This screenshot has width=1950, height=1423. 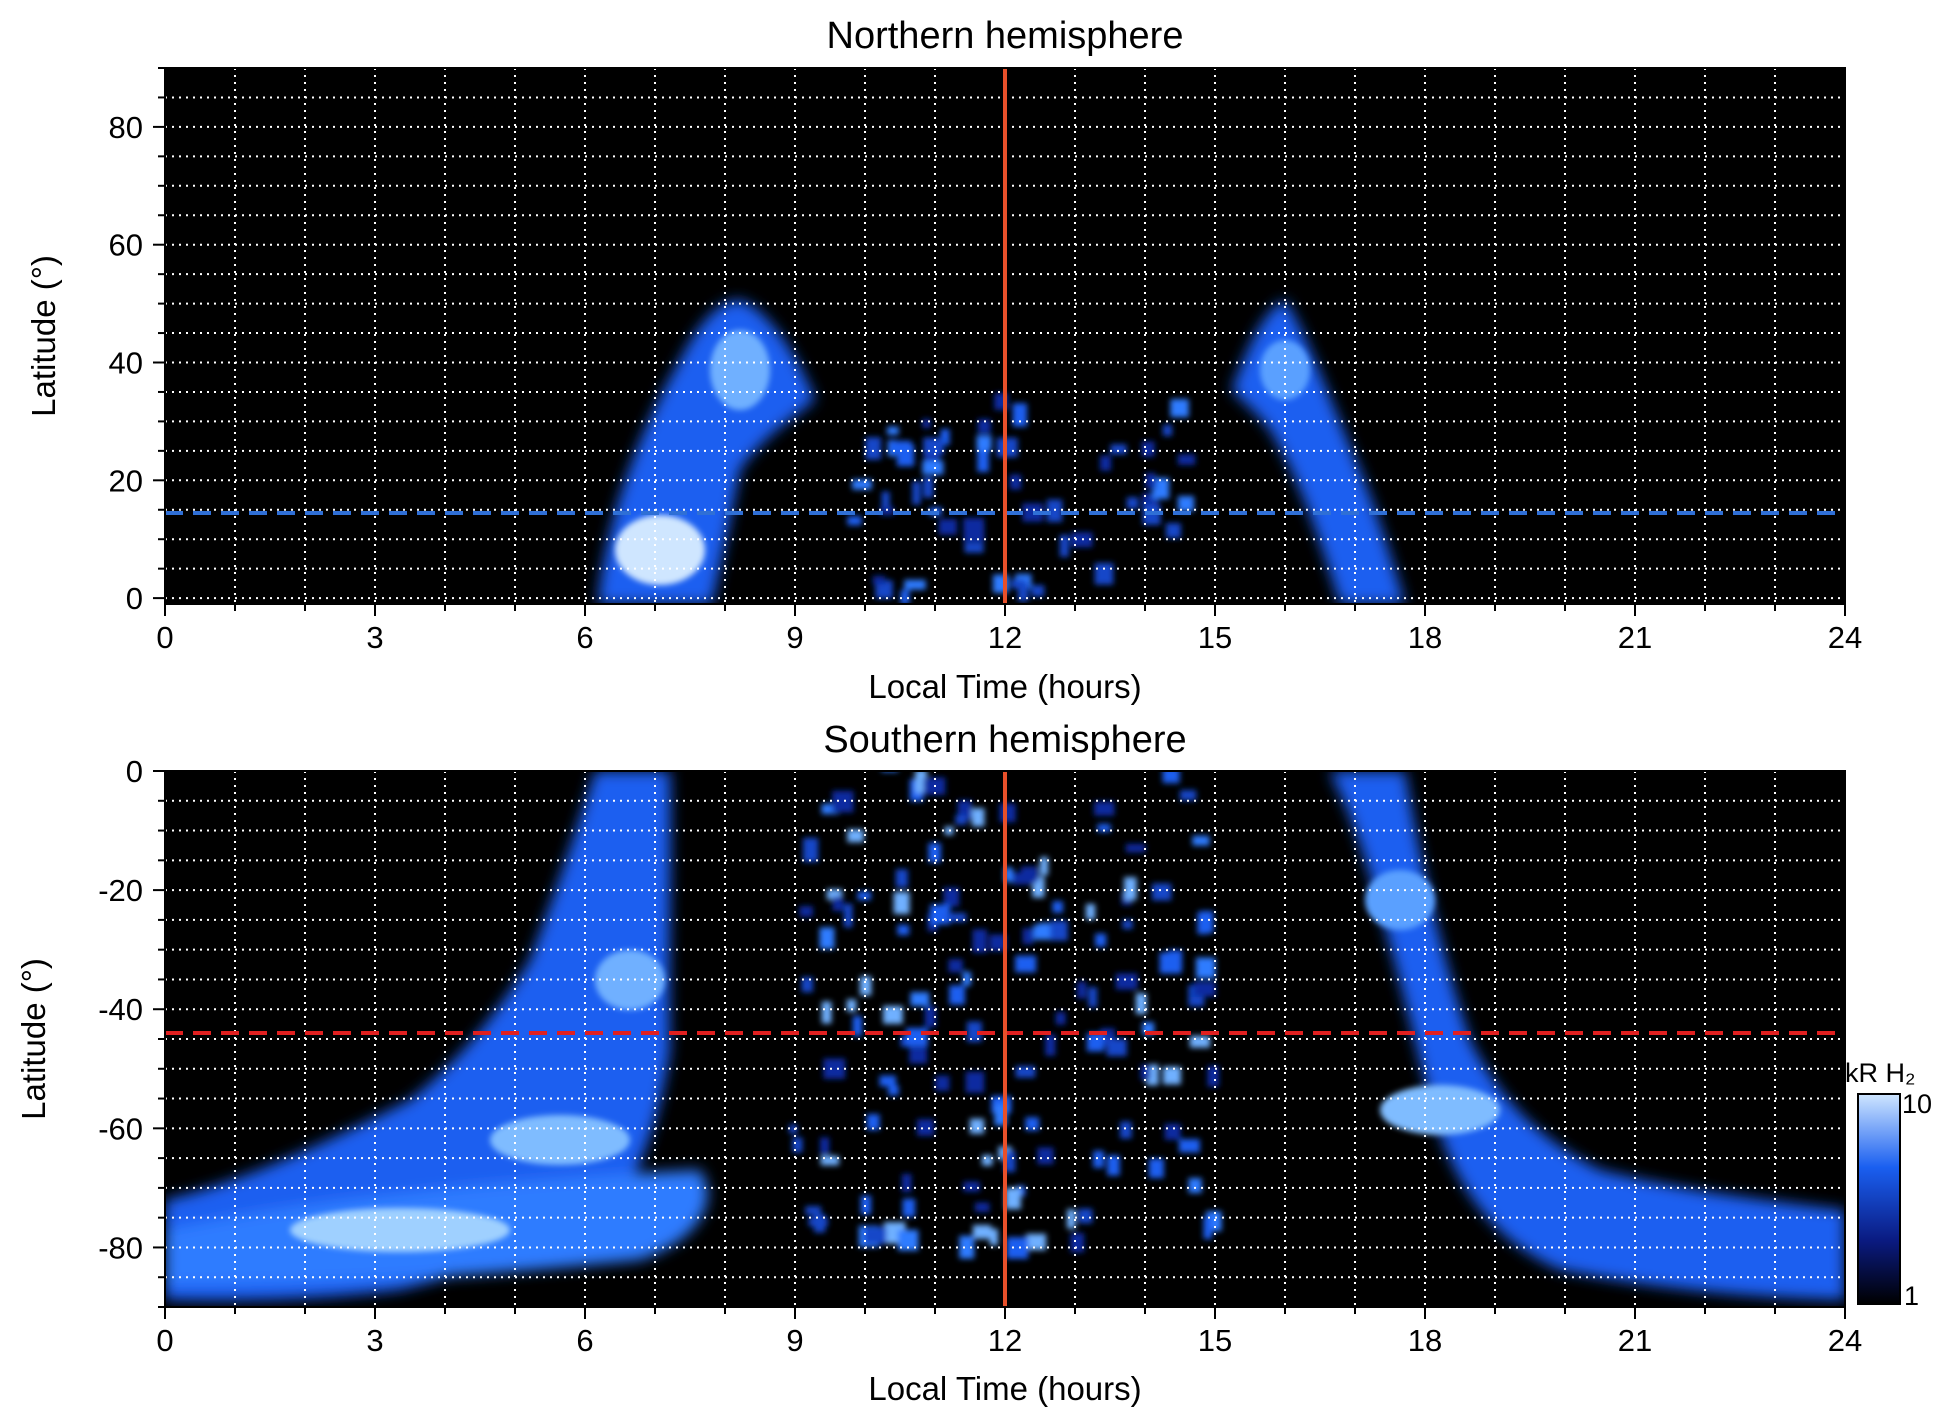 What do you see at coordinates (1635, 637) in the screenshot?
I see `north-xtick-label: 21` at bounding box center [1635, 637].